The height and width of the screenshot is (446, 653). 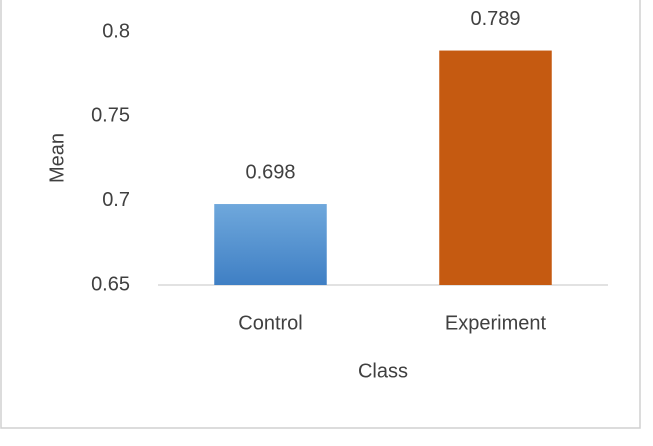 I want to click on y-axis-label: Mean, so click(x=57, y=158).